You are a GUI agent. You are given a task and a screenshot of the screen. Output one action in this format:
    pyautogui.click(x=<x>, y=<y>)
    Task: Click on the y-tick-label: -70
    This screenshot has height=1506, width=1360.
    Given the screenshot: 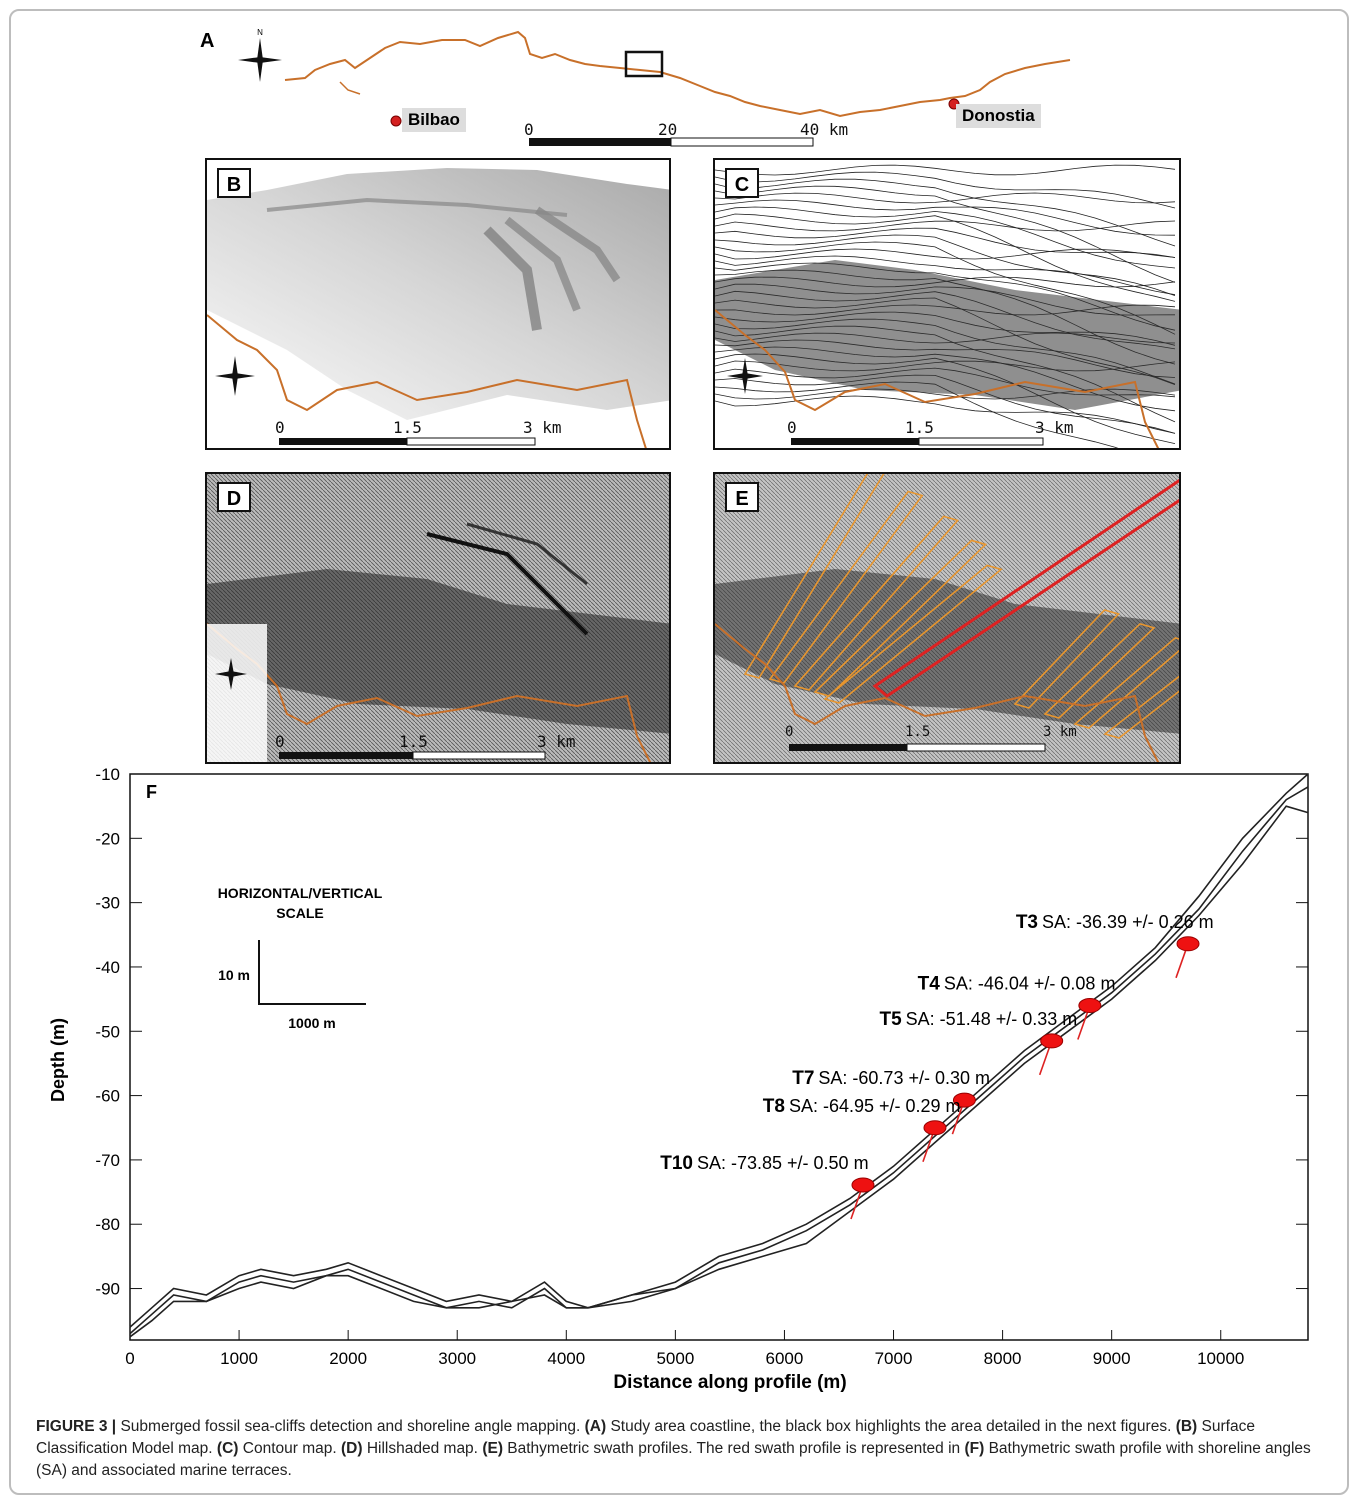 What is the action you would take?
    pyautogui.click(x=107, y=1160)
    